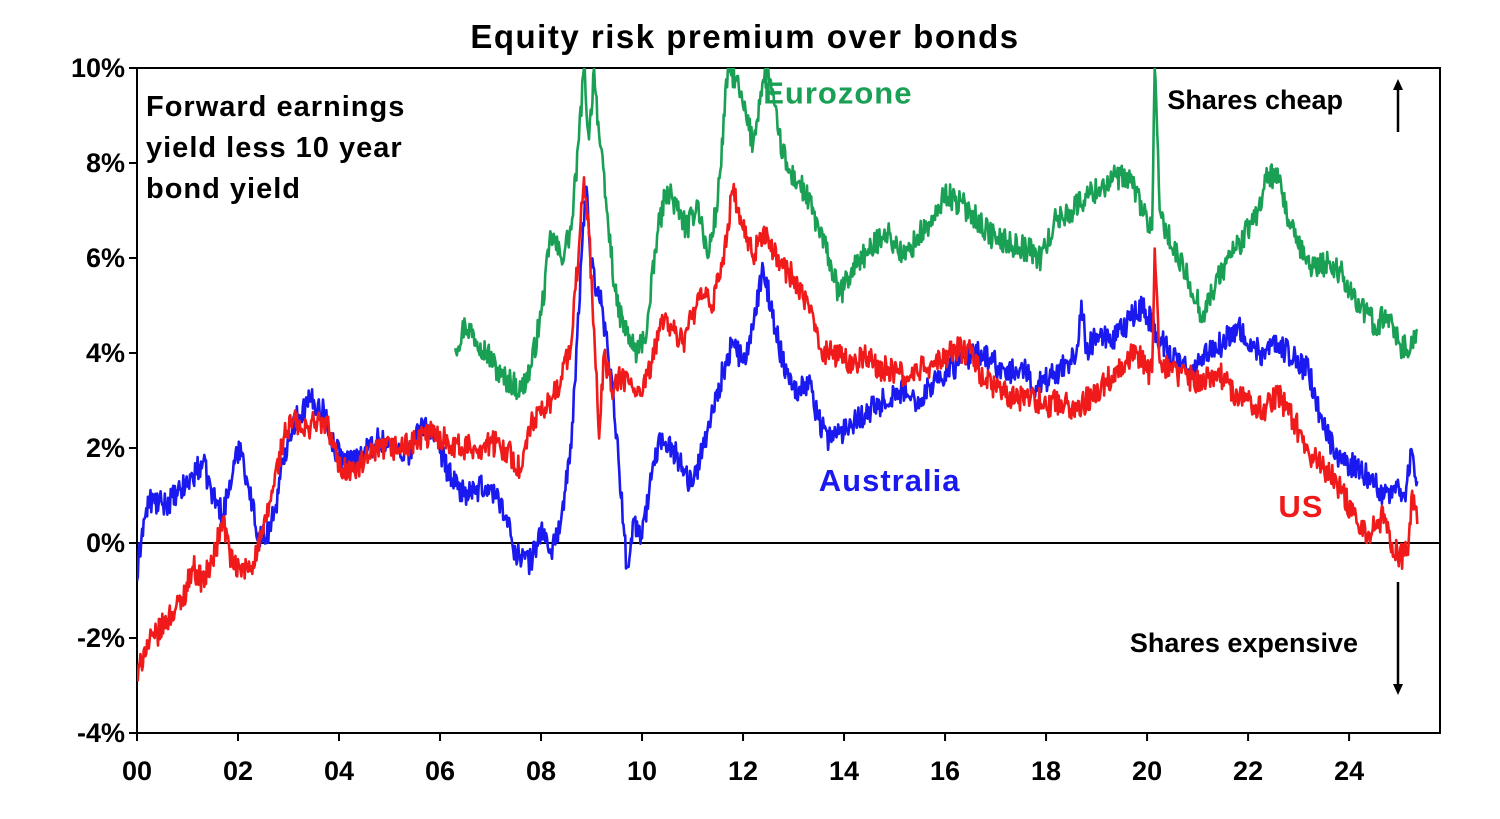  Describe the element at coordinates (743, 771) in the screenshot. I see `x-tick-label: 12` at that location.